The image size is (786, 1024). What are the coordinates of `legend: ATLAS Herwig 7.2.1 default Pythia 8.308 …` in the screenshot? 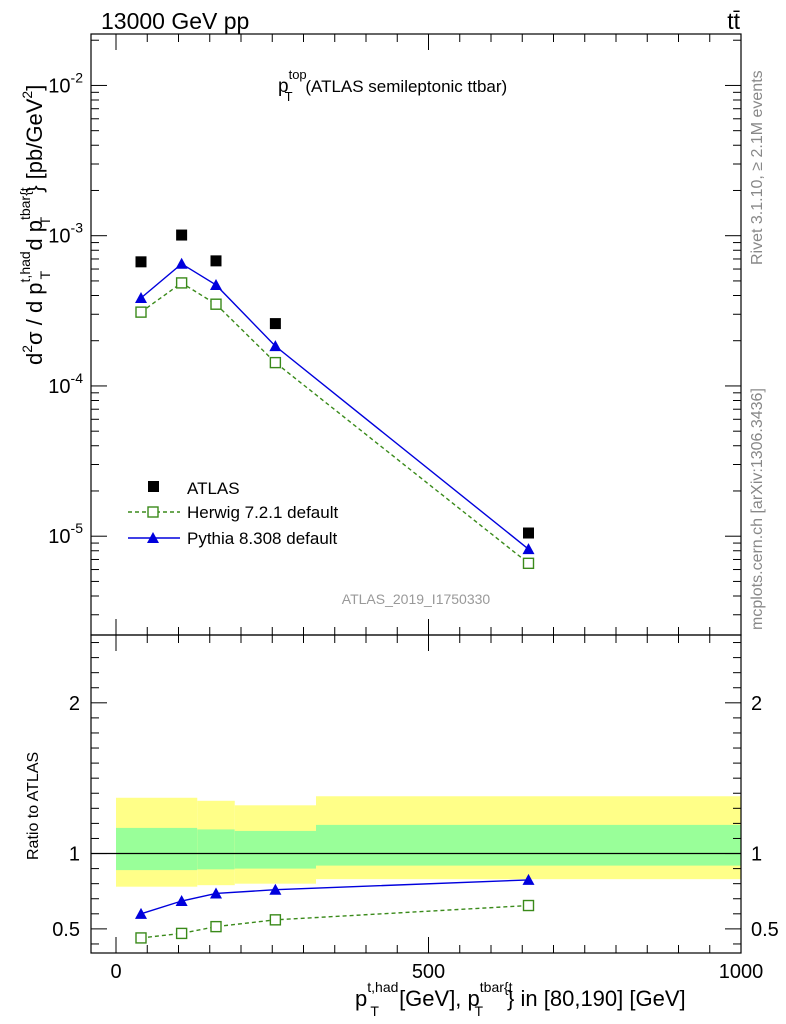 It's located at (233, 513).